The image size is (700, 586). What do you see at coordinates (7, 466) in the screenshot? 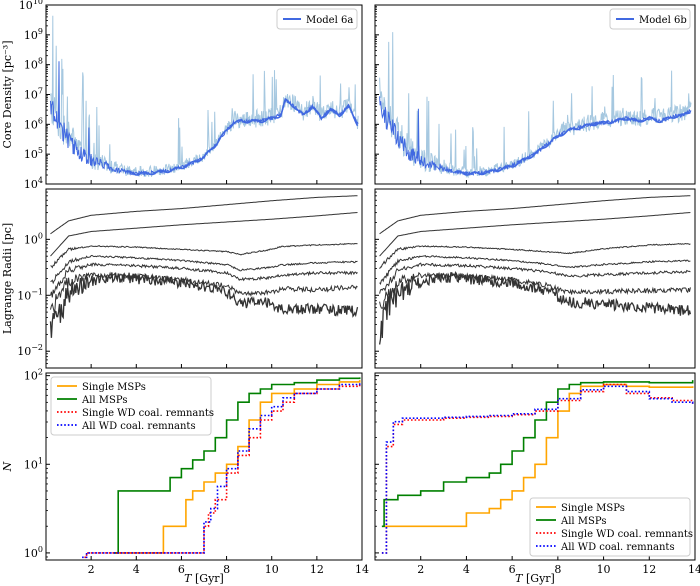
I see `y-axis-label: N` at bounding box center [7, 466].